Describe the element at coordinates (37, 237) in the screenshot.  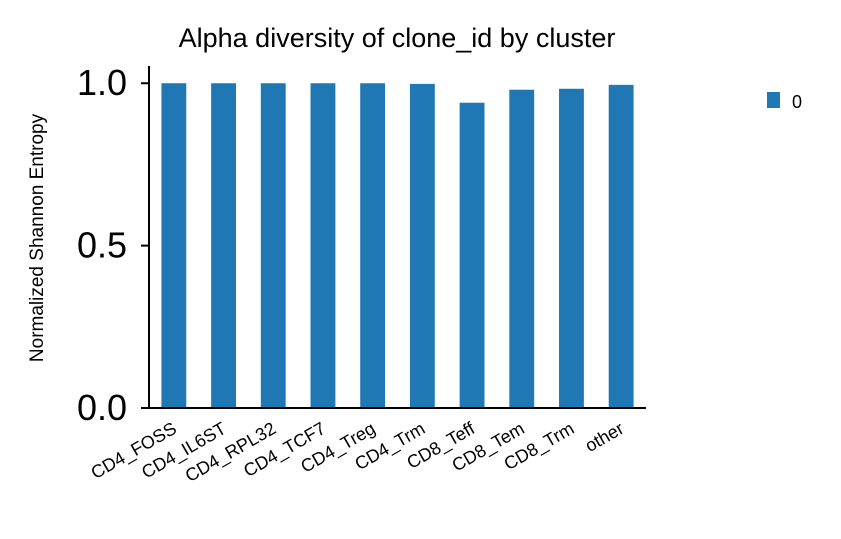
I see `y-axis-label: Normalized Shannon Entropy` at that location.